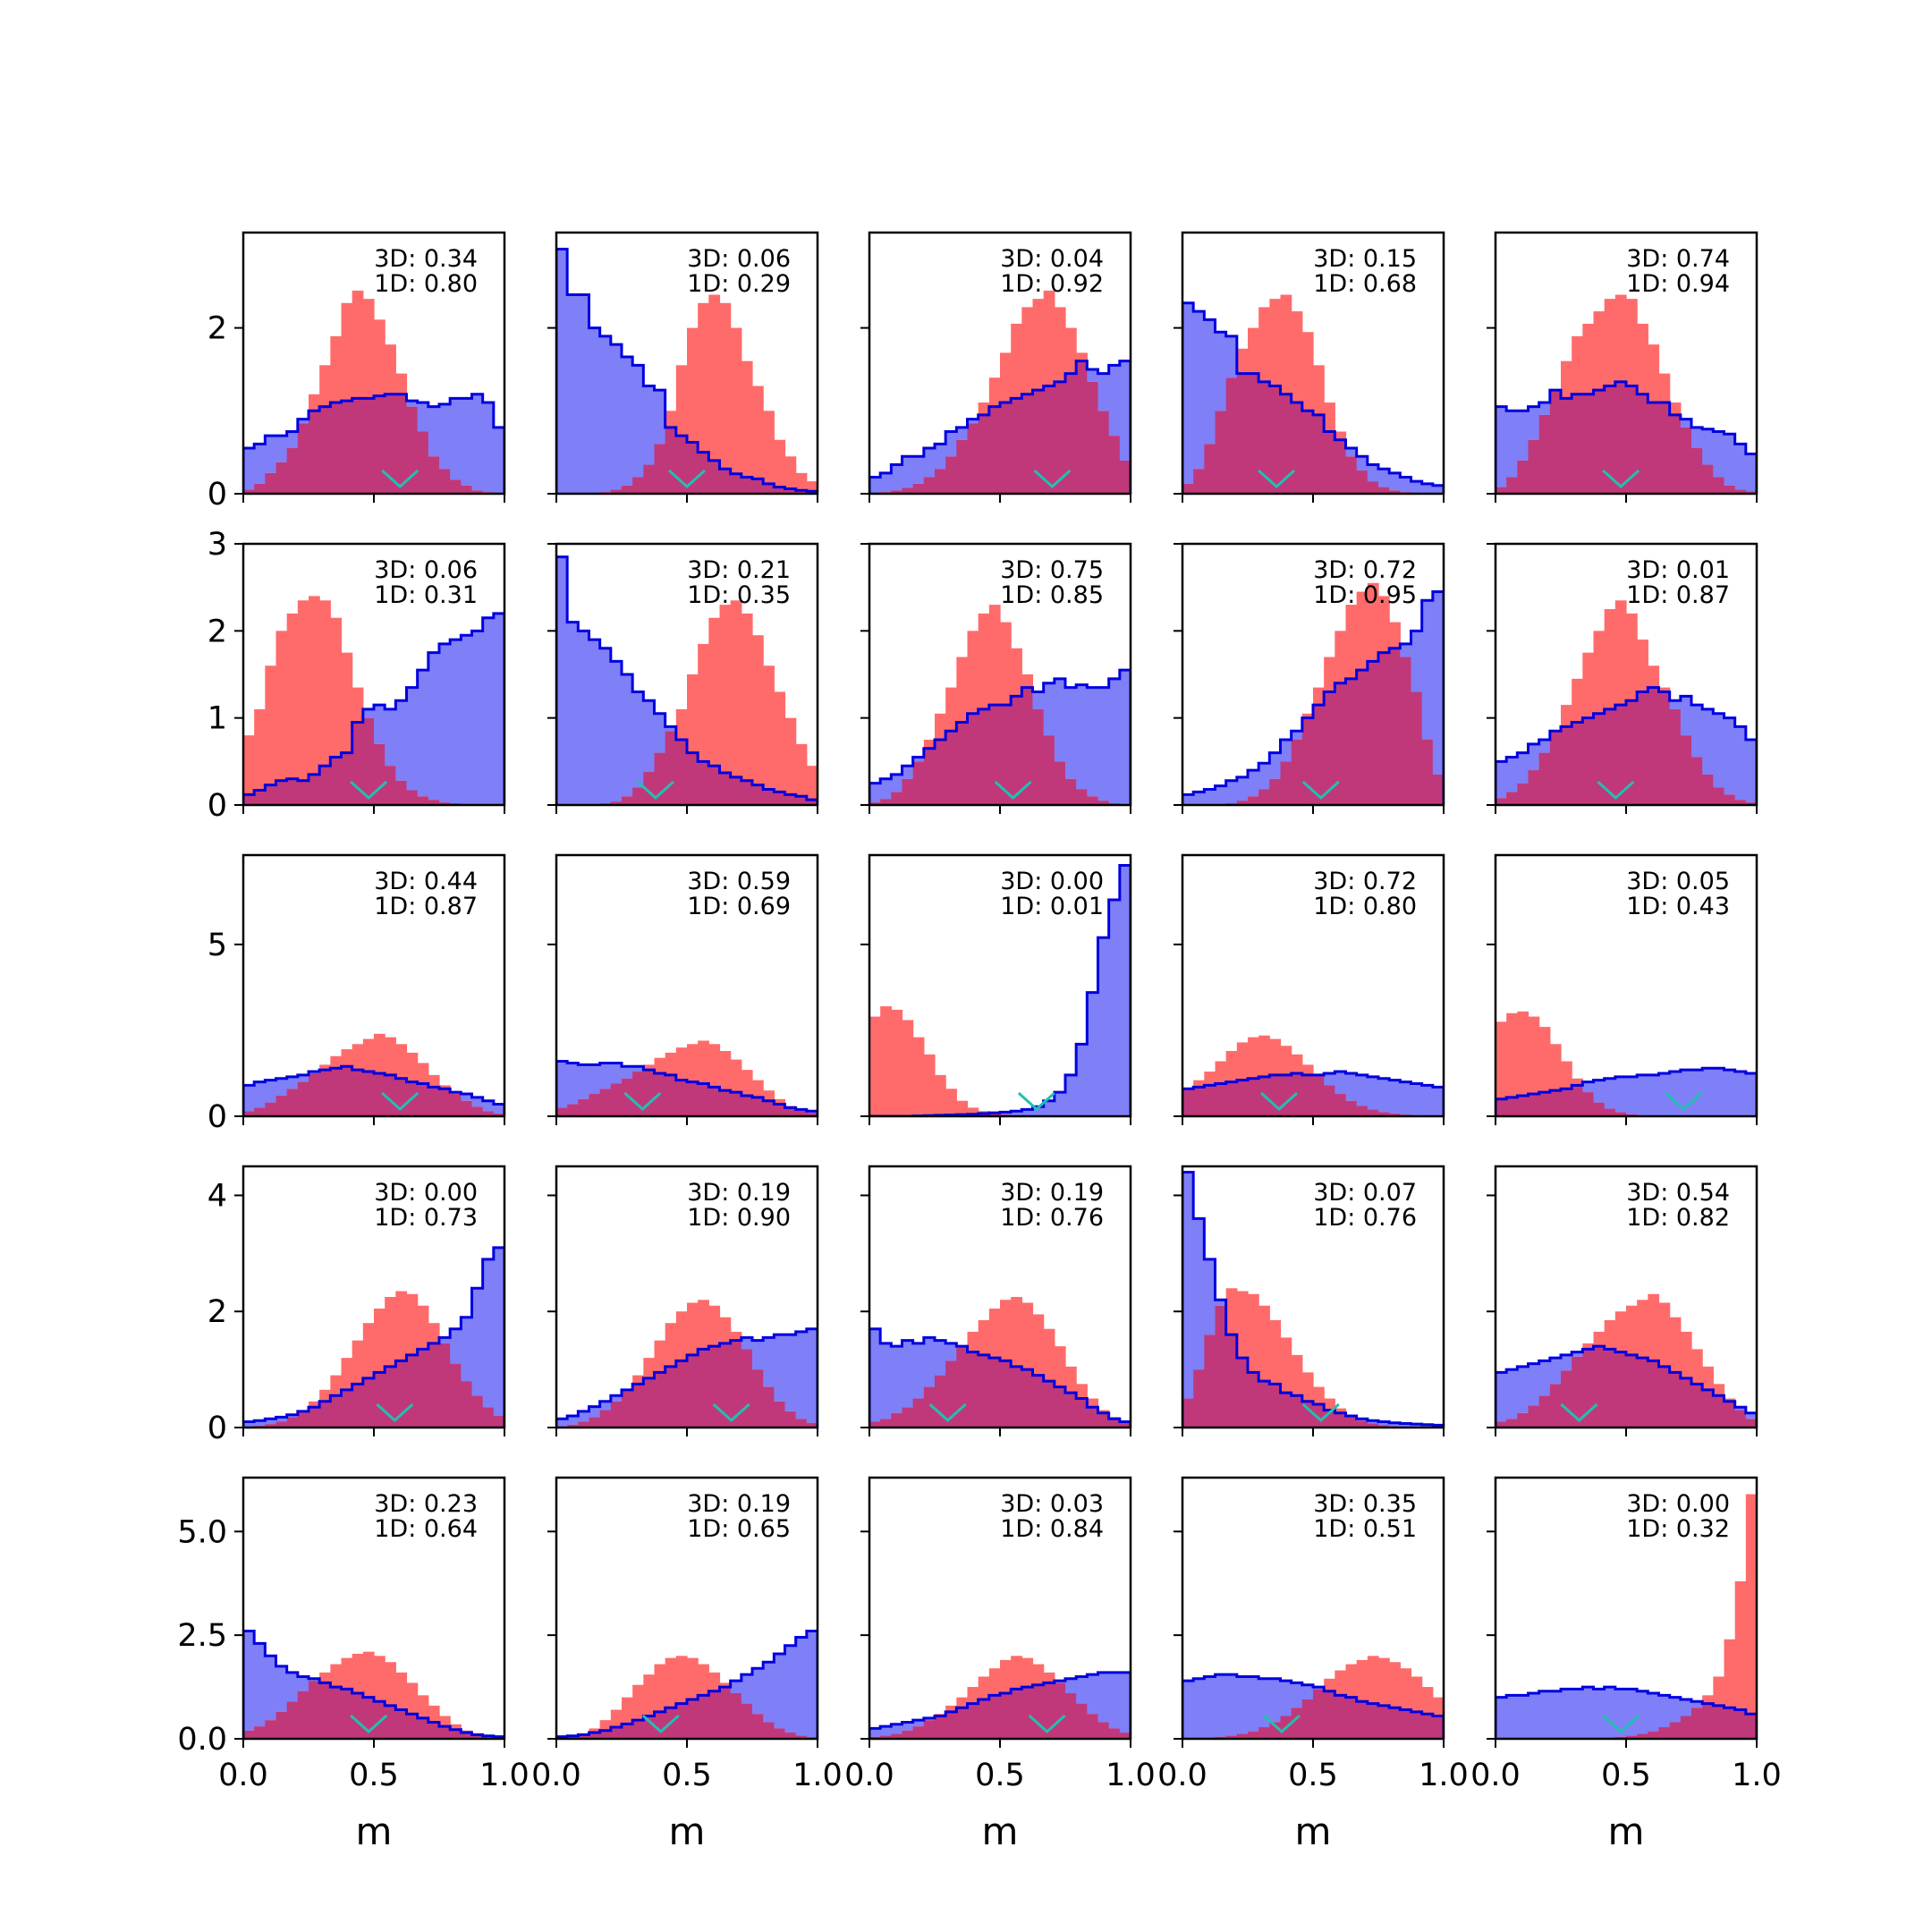  Describe the element at coordinates (739, 1529) in the screenshot. I see `annotation-1d: 1D: 0.65` at that location.